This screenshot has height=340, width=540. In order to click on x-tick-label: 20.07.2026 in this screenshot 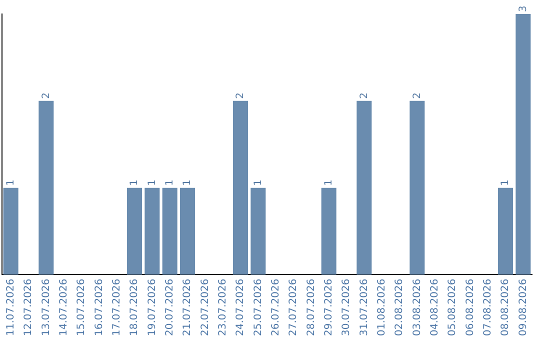, I will do `click(170, 307)`.